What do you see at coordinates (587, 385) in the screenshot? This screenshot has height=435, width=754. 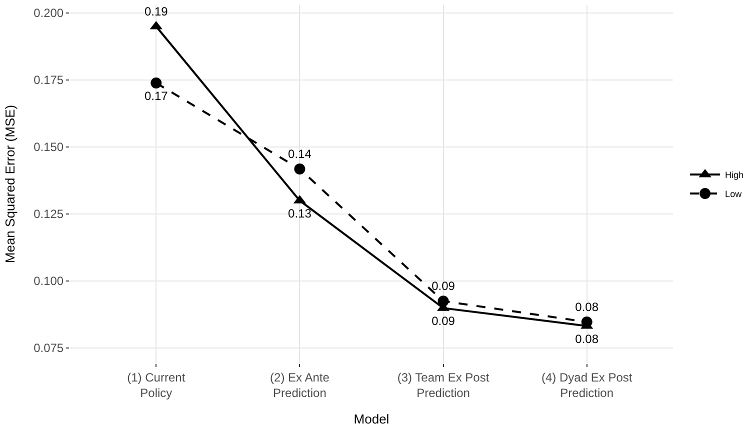 I see `x-tick-label: (4) Dyad Ex Post Prediction` at bounding box center [587, 385].